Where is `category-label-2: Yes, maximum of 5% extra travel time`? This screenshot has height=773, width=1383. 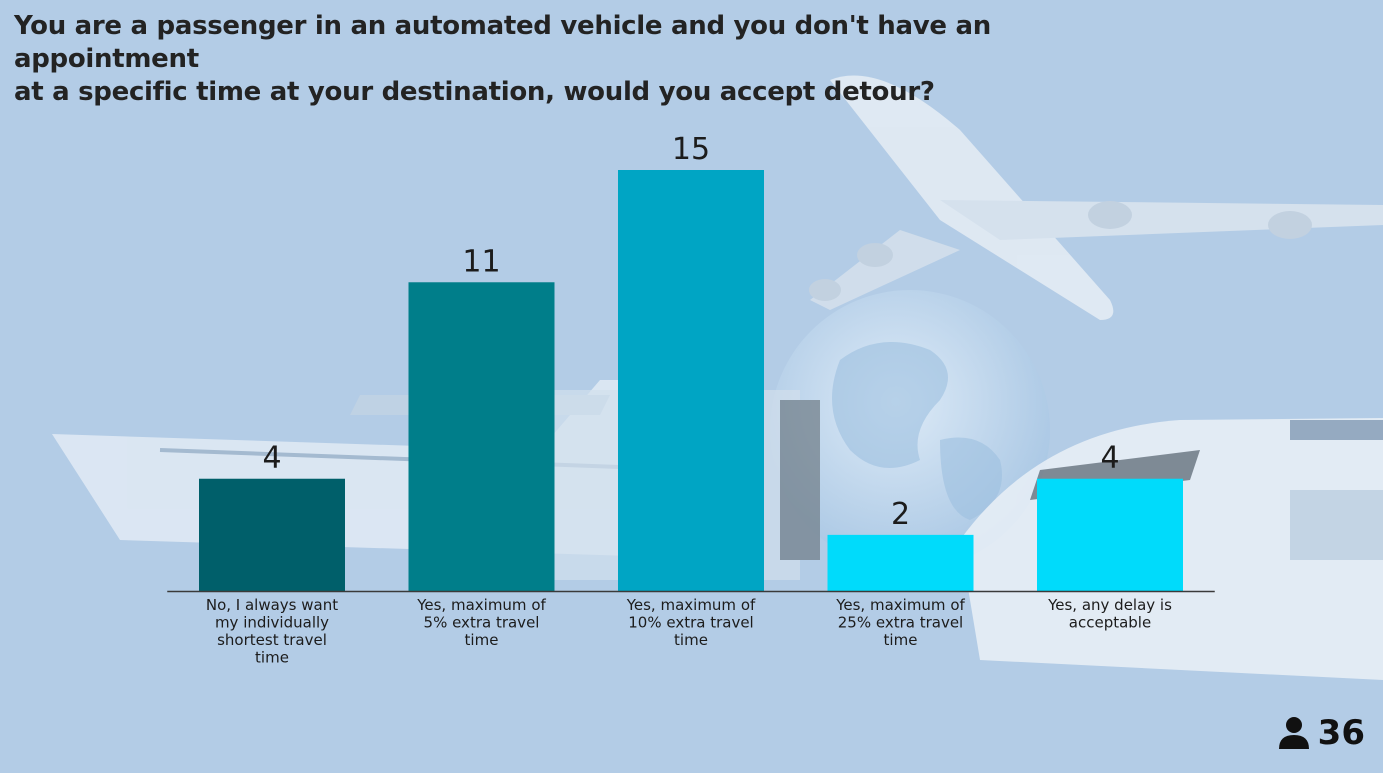
category-label-2: Yes, maximum of 5% extra travel time is located at coordinates (481, 622).